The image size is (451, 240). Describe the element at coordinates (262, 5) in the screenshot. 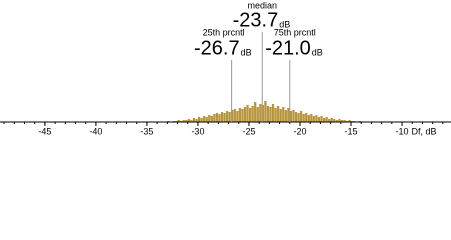

I see `marker-name: median` at that location.